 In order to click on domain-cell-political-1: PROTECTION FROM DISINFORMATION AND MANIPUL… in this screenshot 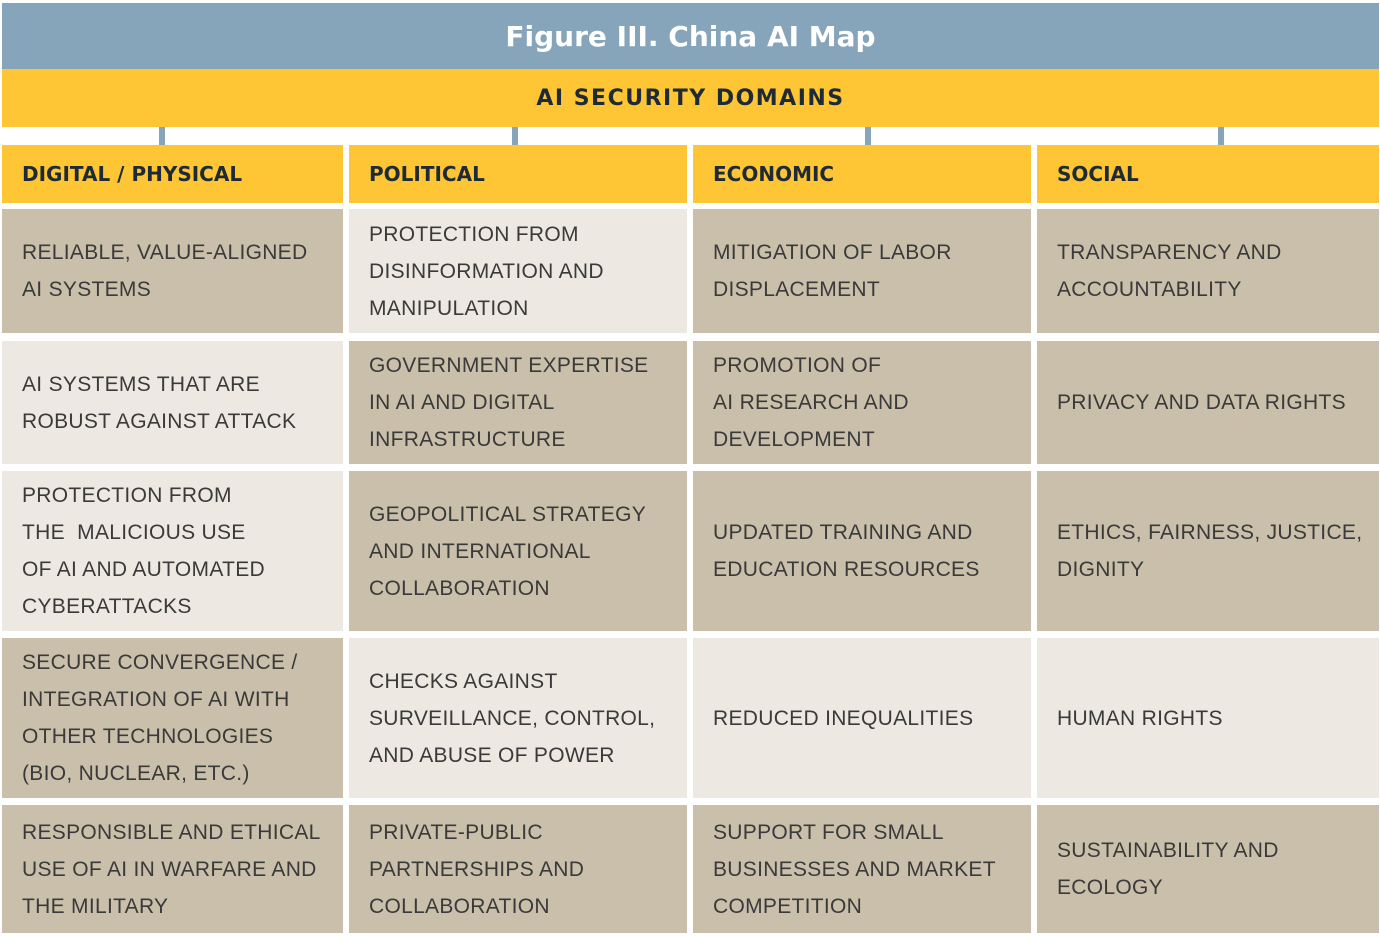, I will do `click(518, 271)`.